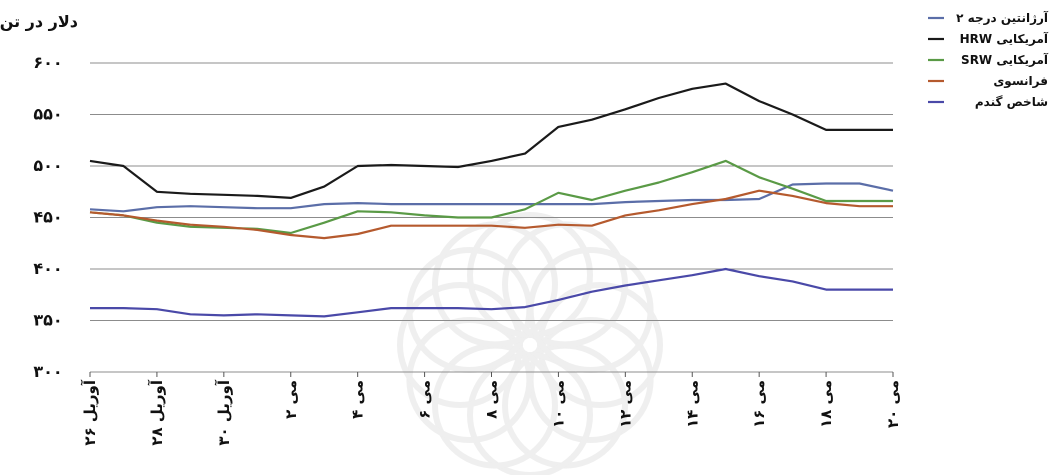  What do you see at coordinates (692, 404) in the screenshot?
I see `x-tick-label: ۱۴ می` at bounding box center [692, 404].